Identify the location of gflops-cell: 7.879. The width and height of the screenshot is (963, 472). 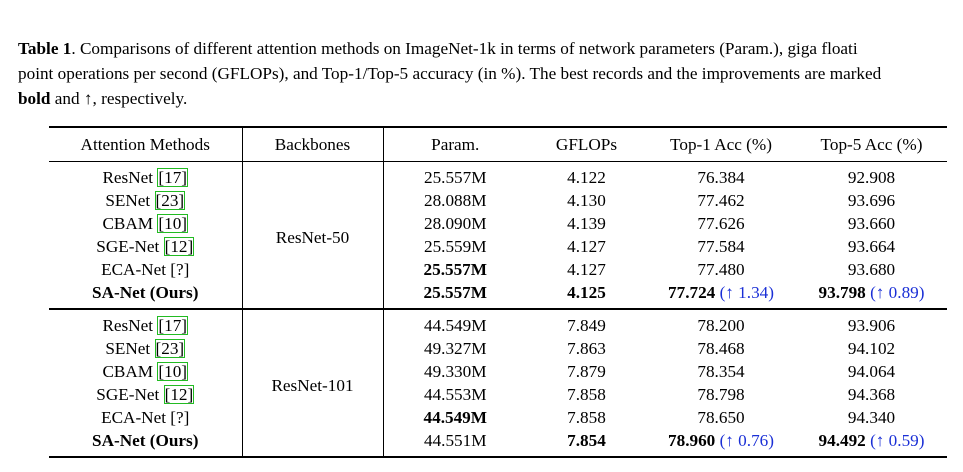
(586, 371).